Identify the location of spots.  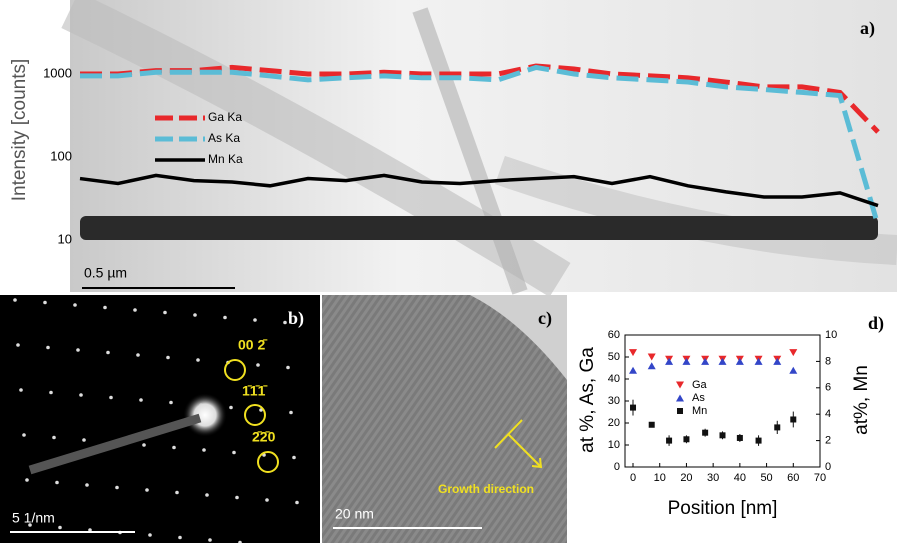
(156, 420).